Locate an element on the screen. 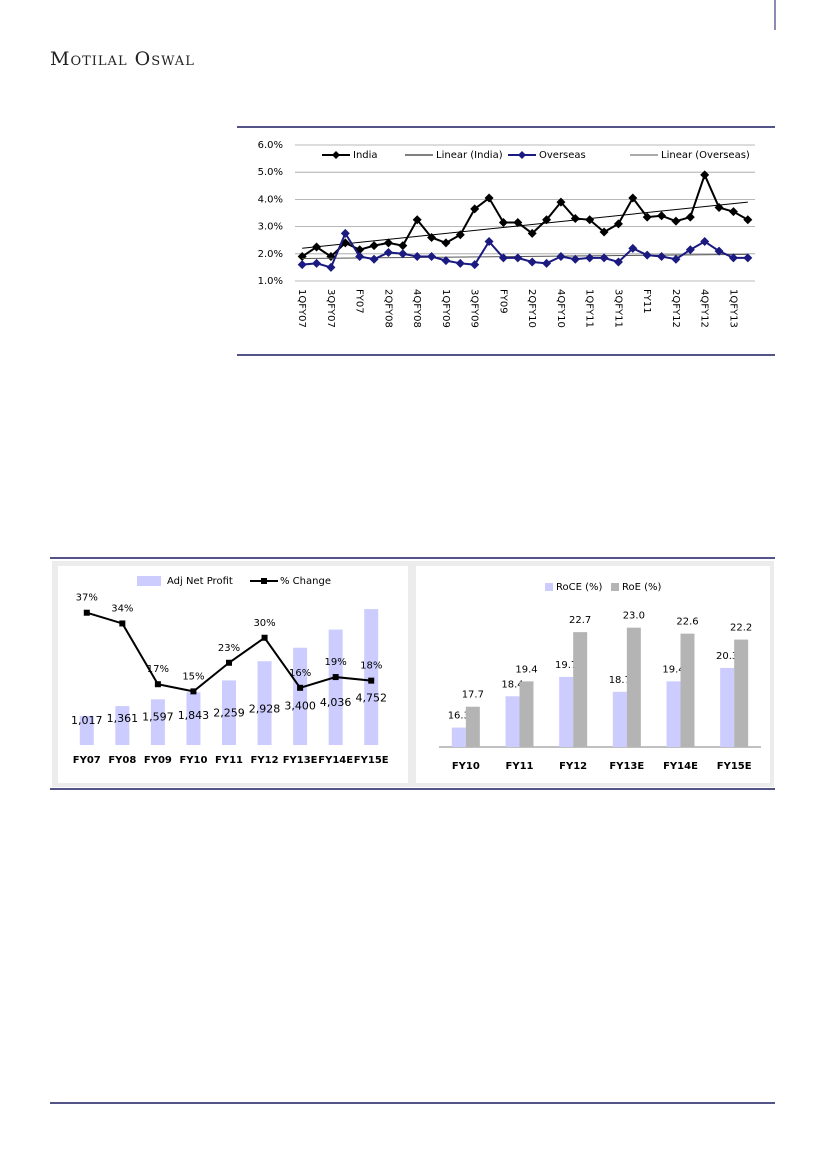 This screenshot has width=826, height=1169. data-label: 18% is located at coordinates (371, 666).